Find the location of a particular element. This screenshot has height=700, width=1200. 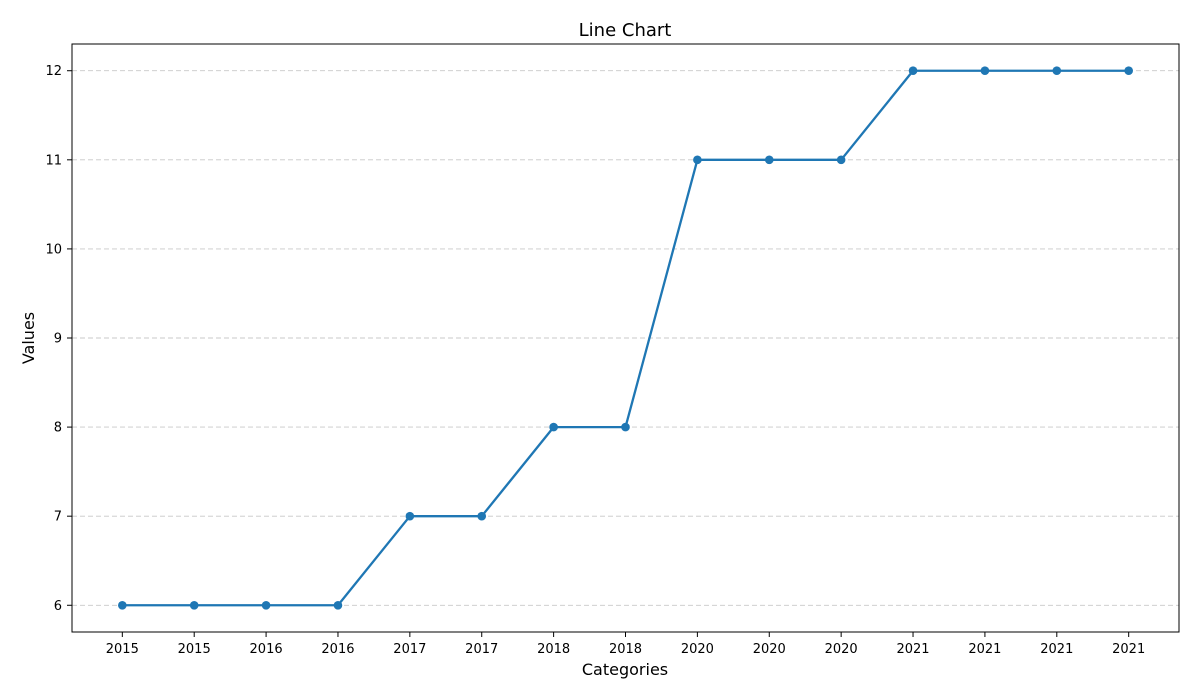

y-tick-label: 12 is located at coordinates (53, 71).